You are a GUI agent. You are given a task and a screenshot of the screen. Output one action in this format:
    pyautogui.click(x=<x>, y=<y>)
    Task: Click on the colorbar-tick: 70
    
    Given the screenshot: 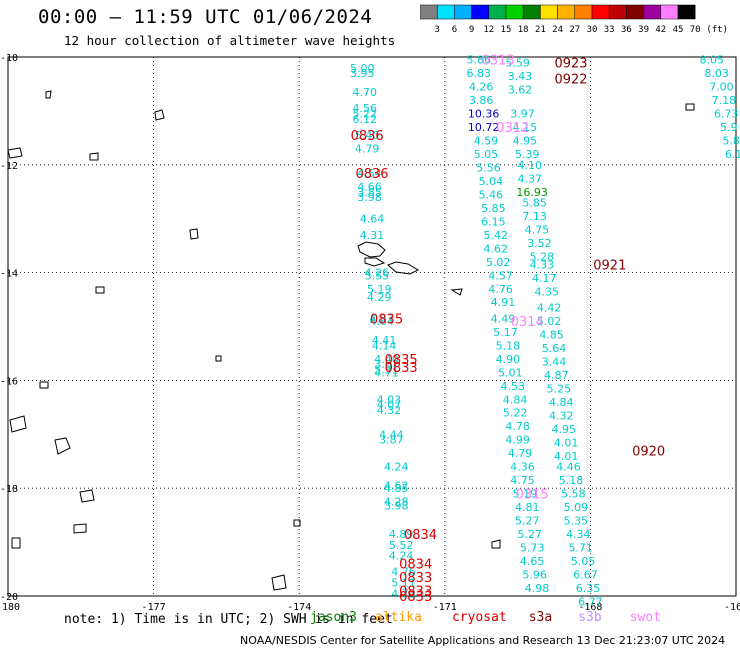 What is the action you would take?
    pyautogui.click(x=695, y=29)
    